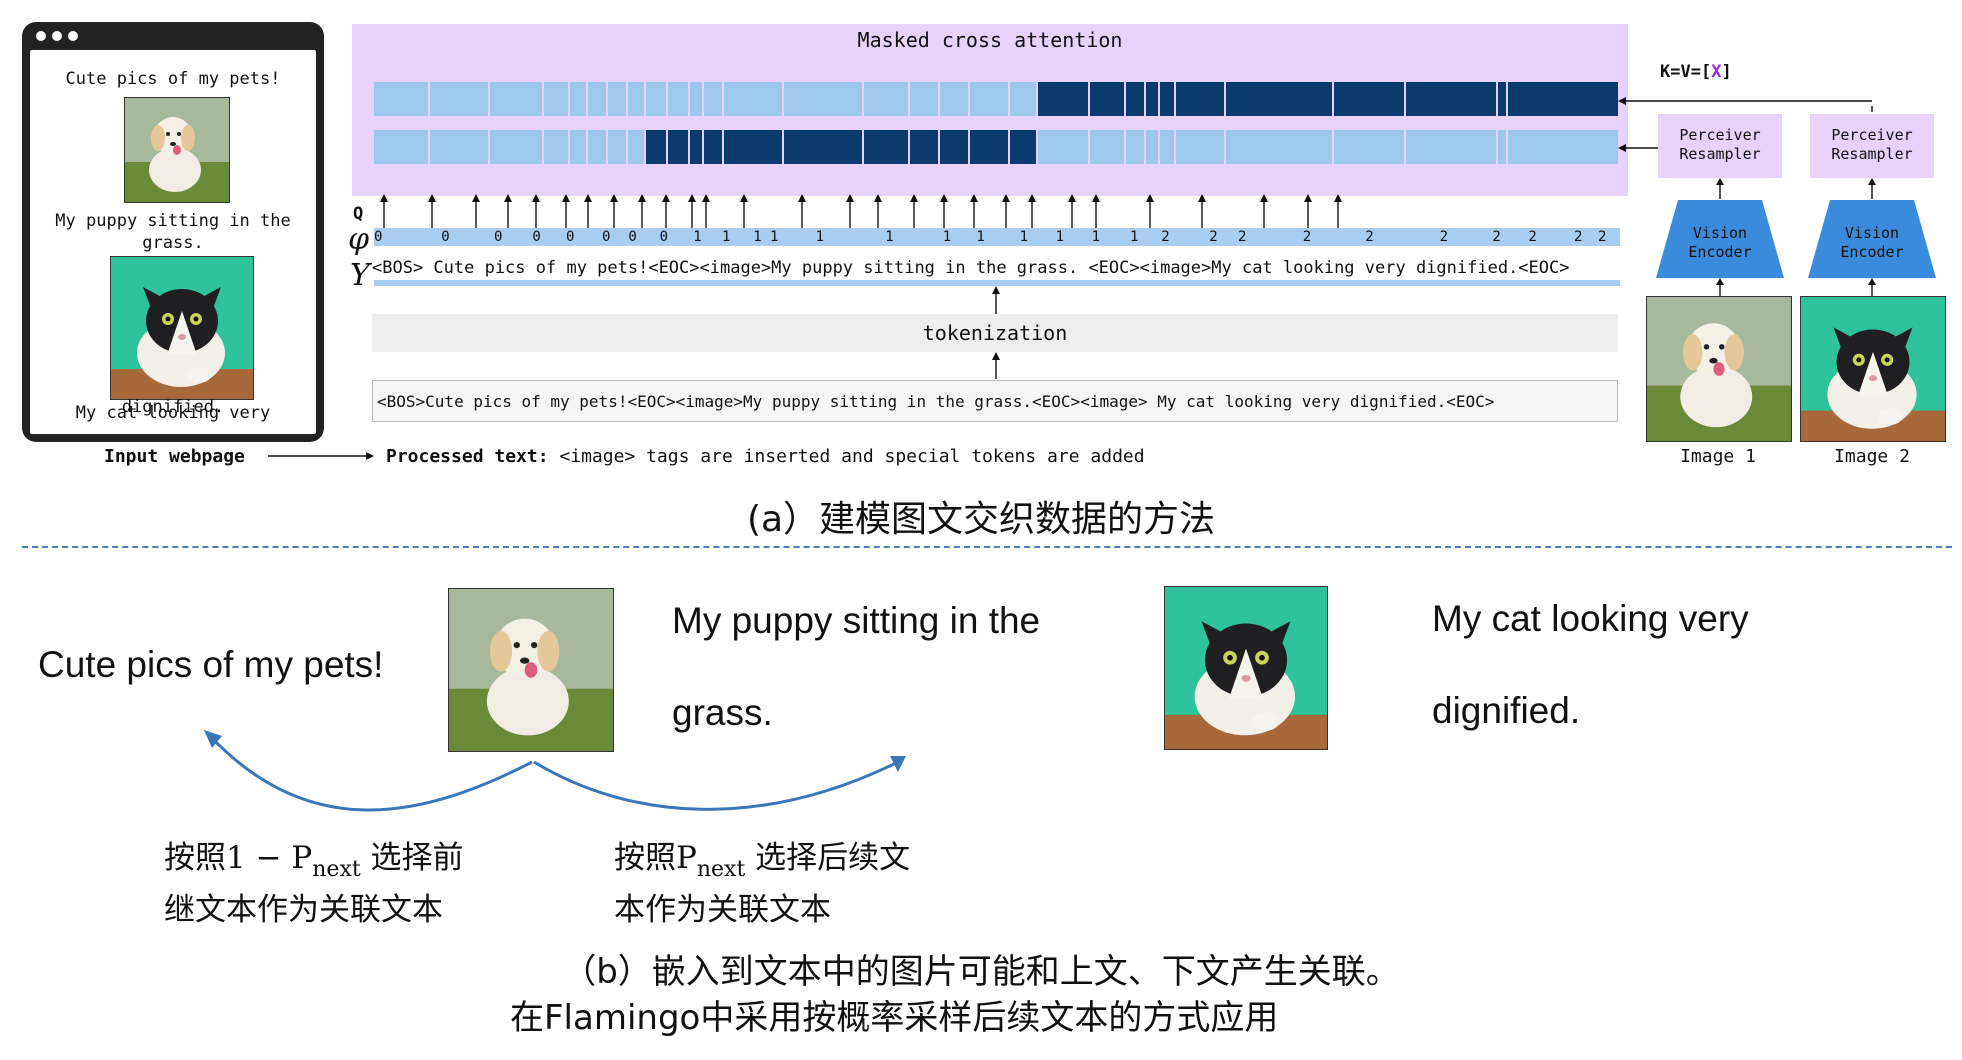 The width and height of the screenshot is (1962, 1060). Describe the element at coordinates (321, 456) in the screenshot. I see `right-arrow-icon` at that location.